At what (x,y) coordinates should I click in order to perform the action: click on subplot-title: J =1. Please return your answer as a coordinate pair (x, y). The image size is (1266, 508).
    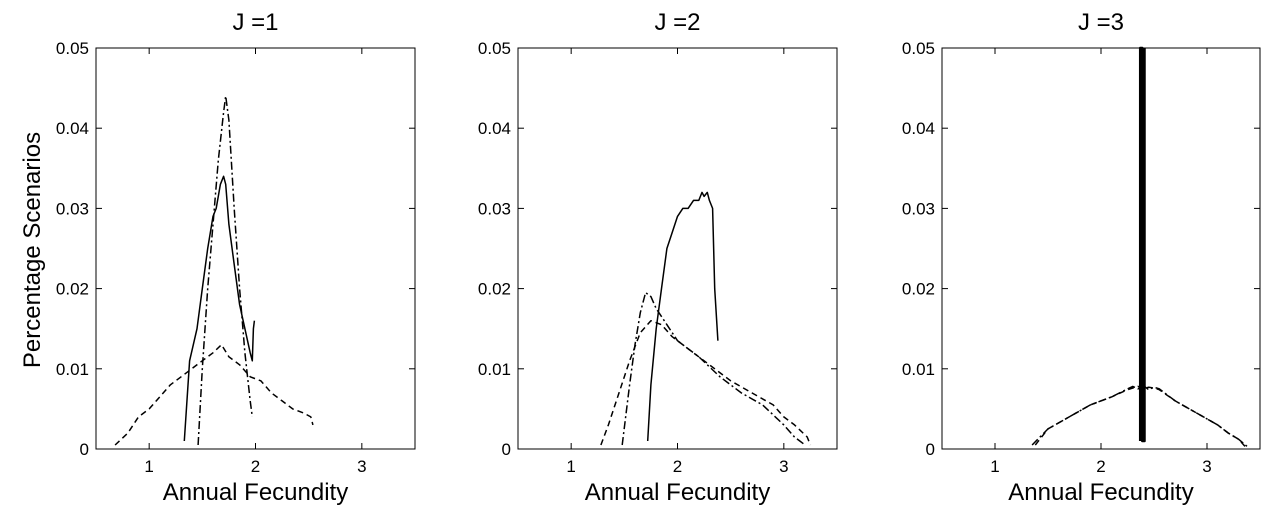
    Looking at the image, I should click on (255, 22).